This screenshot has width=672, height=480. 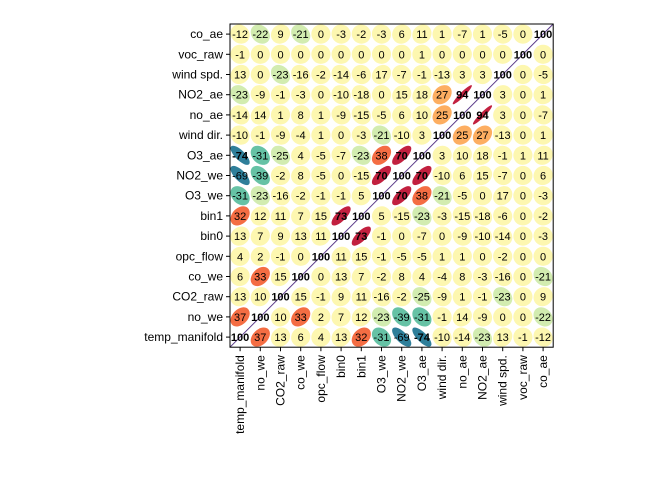 What do you see at coordinates (183, 337) in the screenshot?
I see `row-label: temp_manifold` at bounding box center [183, 337].